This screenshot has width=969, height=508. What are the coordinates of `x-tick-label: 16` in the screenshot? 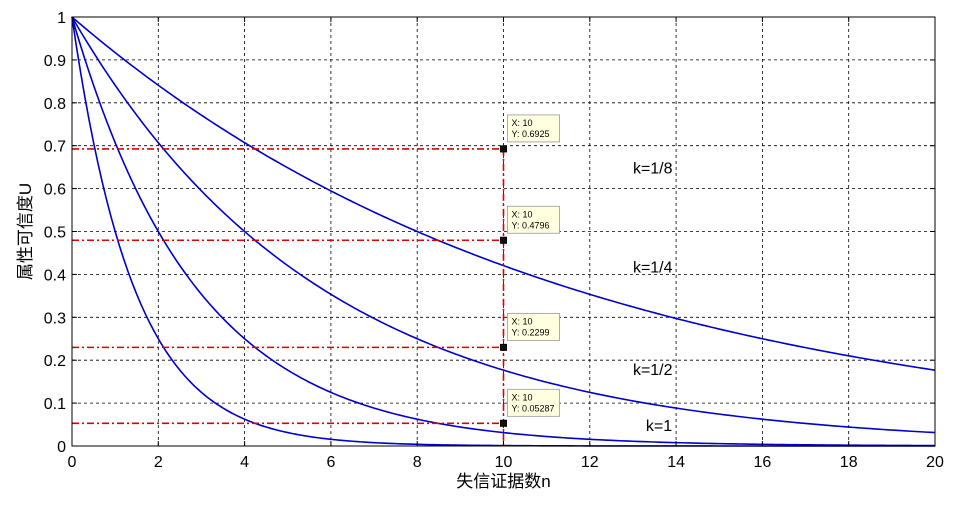 It's located at (763, 462).